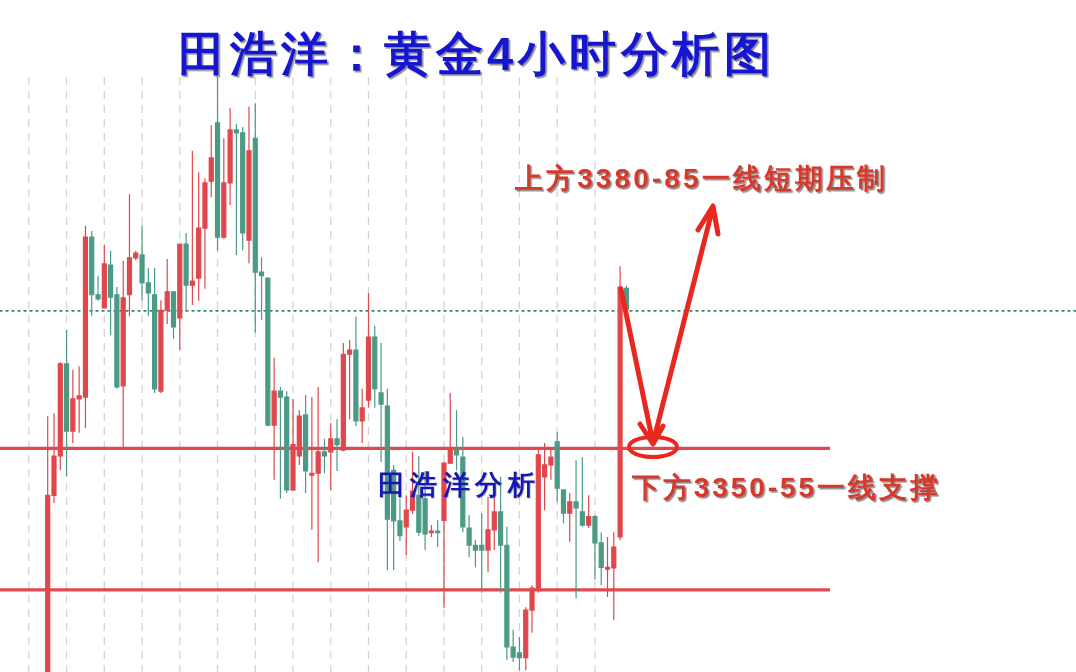 The image size is (1076, 672). What do you see at coordinates (786, 488) in the screenshot?
I see `ref-line-label: 下方3350-55一线支撑` at bounding box center [786, 488].